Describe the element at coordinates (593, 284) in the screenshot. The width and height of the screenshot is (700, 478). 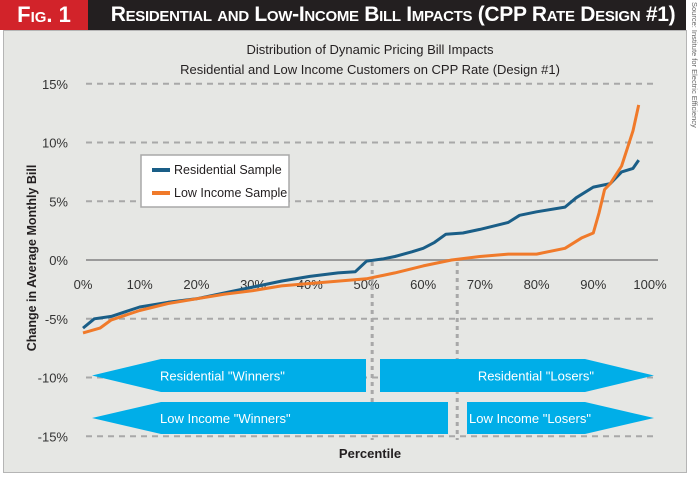
I see `x-tick-label: 90%` at that location.